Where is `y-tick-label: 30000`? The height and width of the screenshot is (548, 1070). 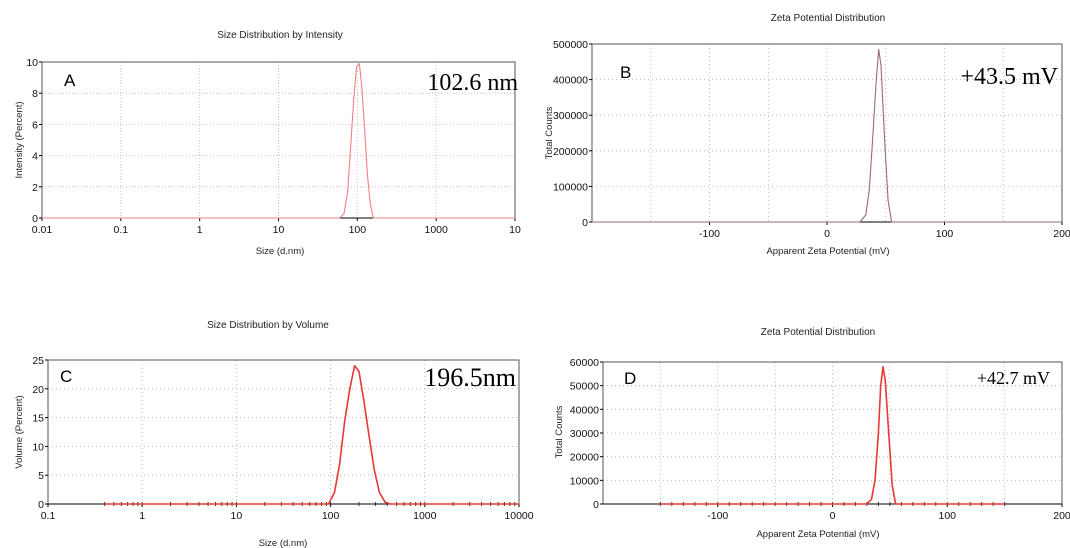 y-tick-label: 30000 is located at coordinates (584, 434).